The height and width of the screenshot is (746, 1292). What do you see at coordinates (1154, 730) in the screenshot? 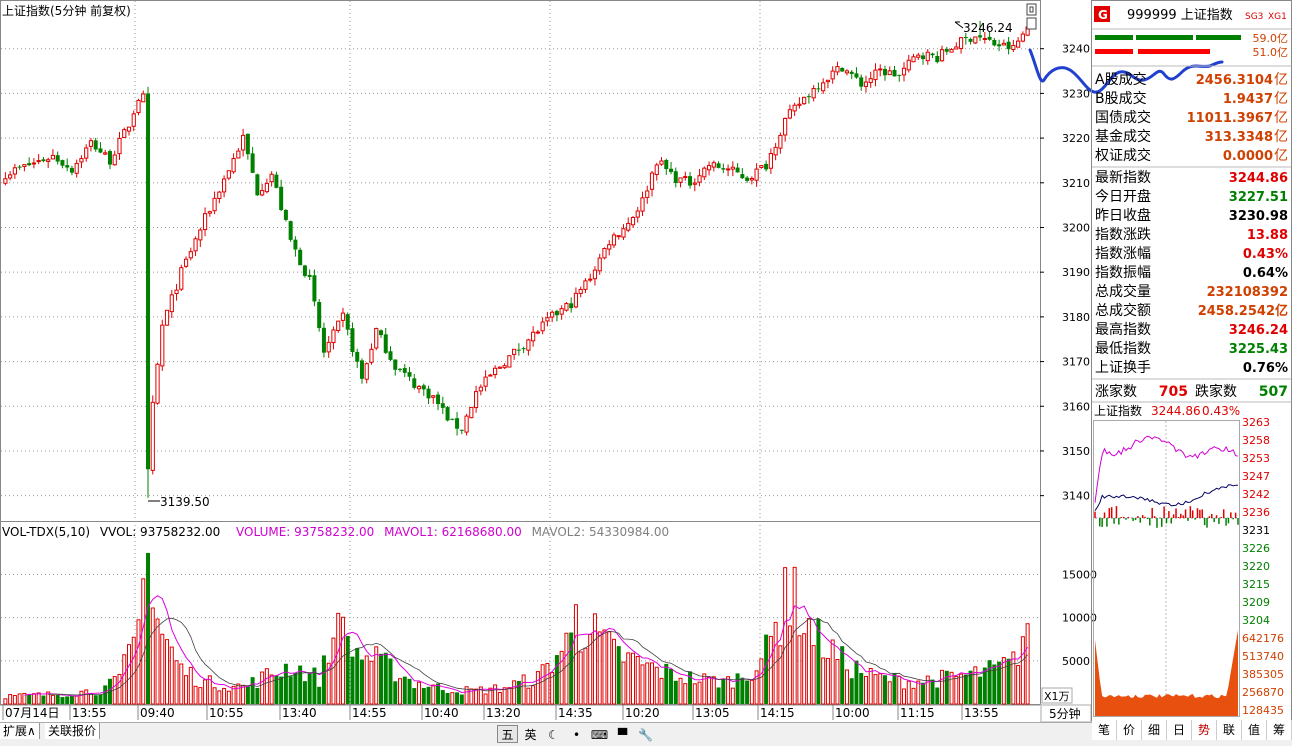
I see `side-tab: 细` at bounding box center [1154, 730].